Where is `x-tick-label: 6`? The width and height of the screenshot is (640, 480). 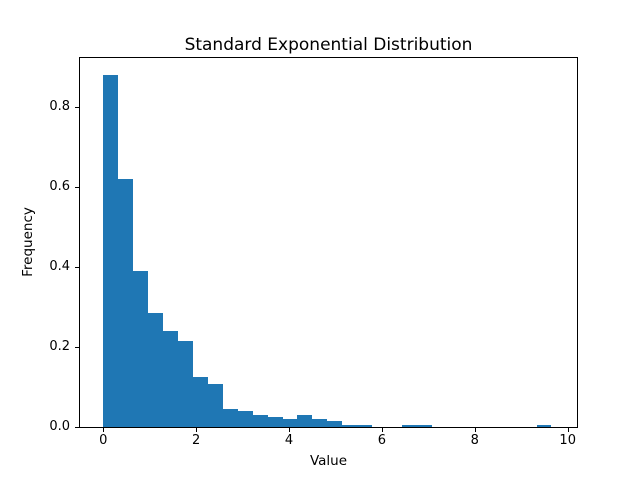
x-tick-label: 6 is located at coordinates (382, 440).